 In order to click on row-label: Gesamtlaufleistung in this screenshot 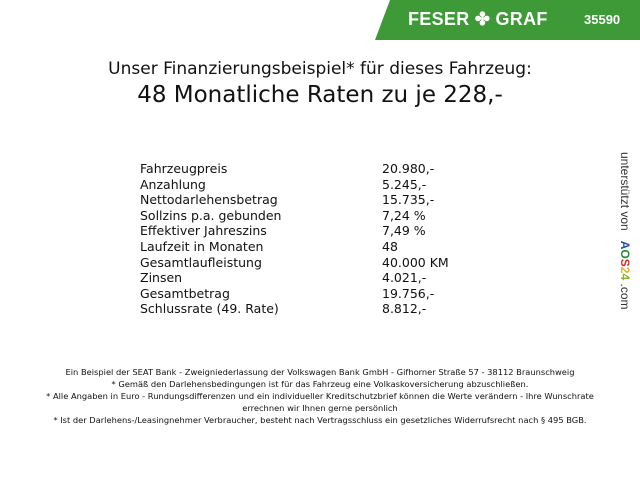, I will do `click(201, 262)`.